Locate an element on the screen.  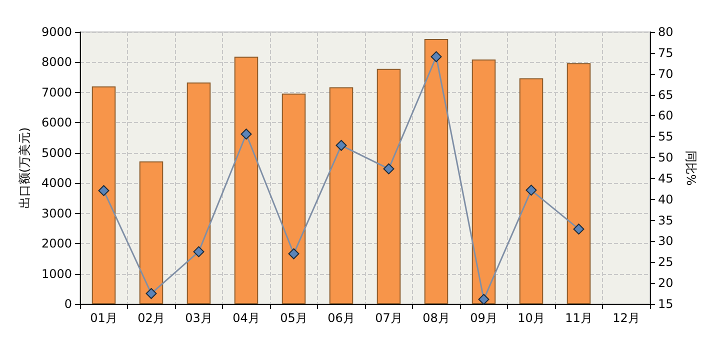
y2-tick-label: 80 is located at coordinates (666, 32).